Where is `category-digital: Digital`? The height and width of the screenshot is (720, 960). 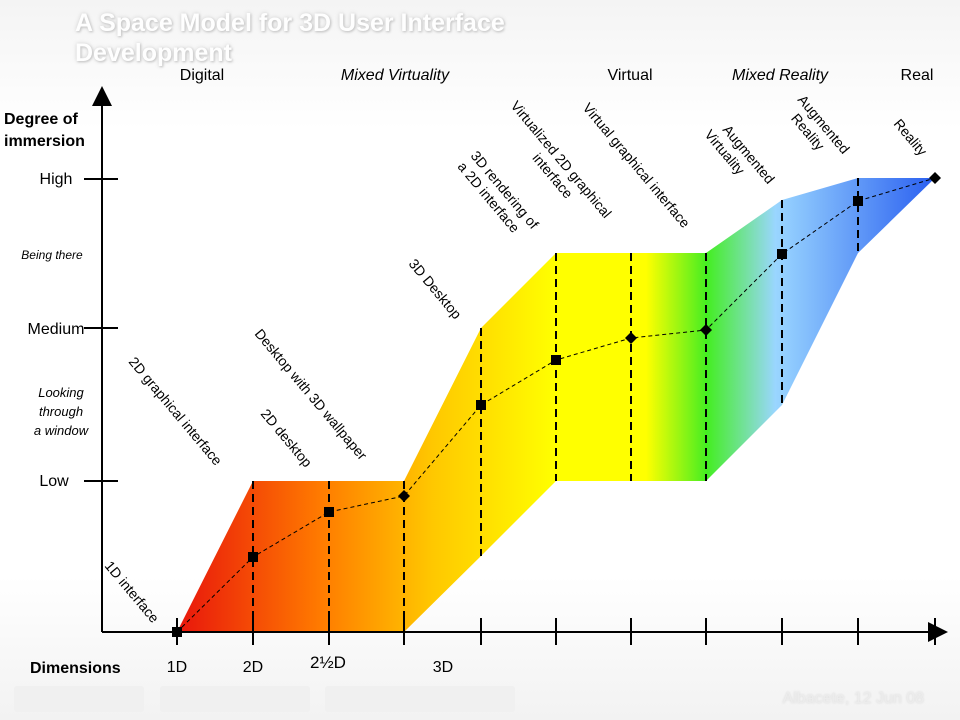
category-digital: Digital is located at coordinates (202, 75).